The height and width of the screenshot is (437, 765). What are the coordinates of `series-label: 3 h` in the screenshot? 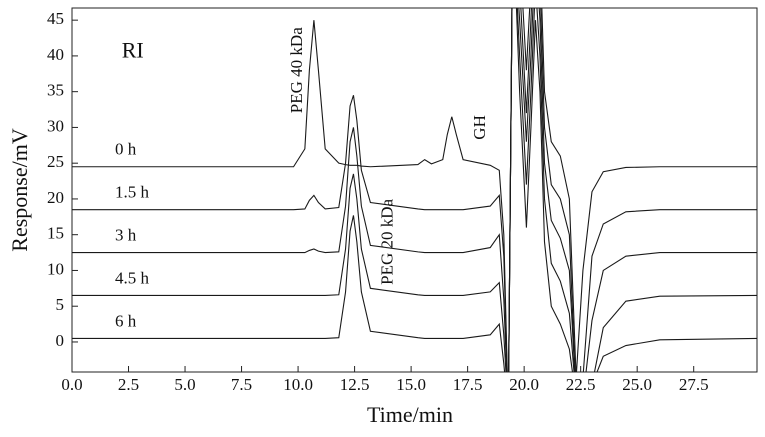 It's located at (126, 234).